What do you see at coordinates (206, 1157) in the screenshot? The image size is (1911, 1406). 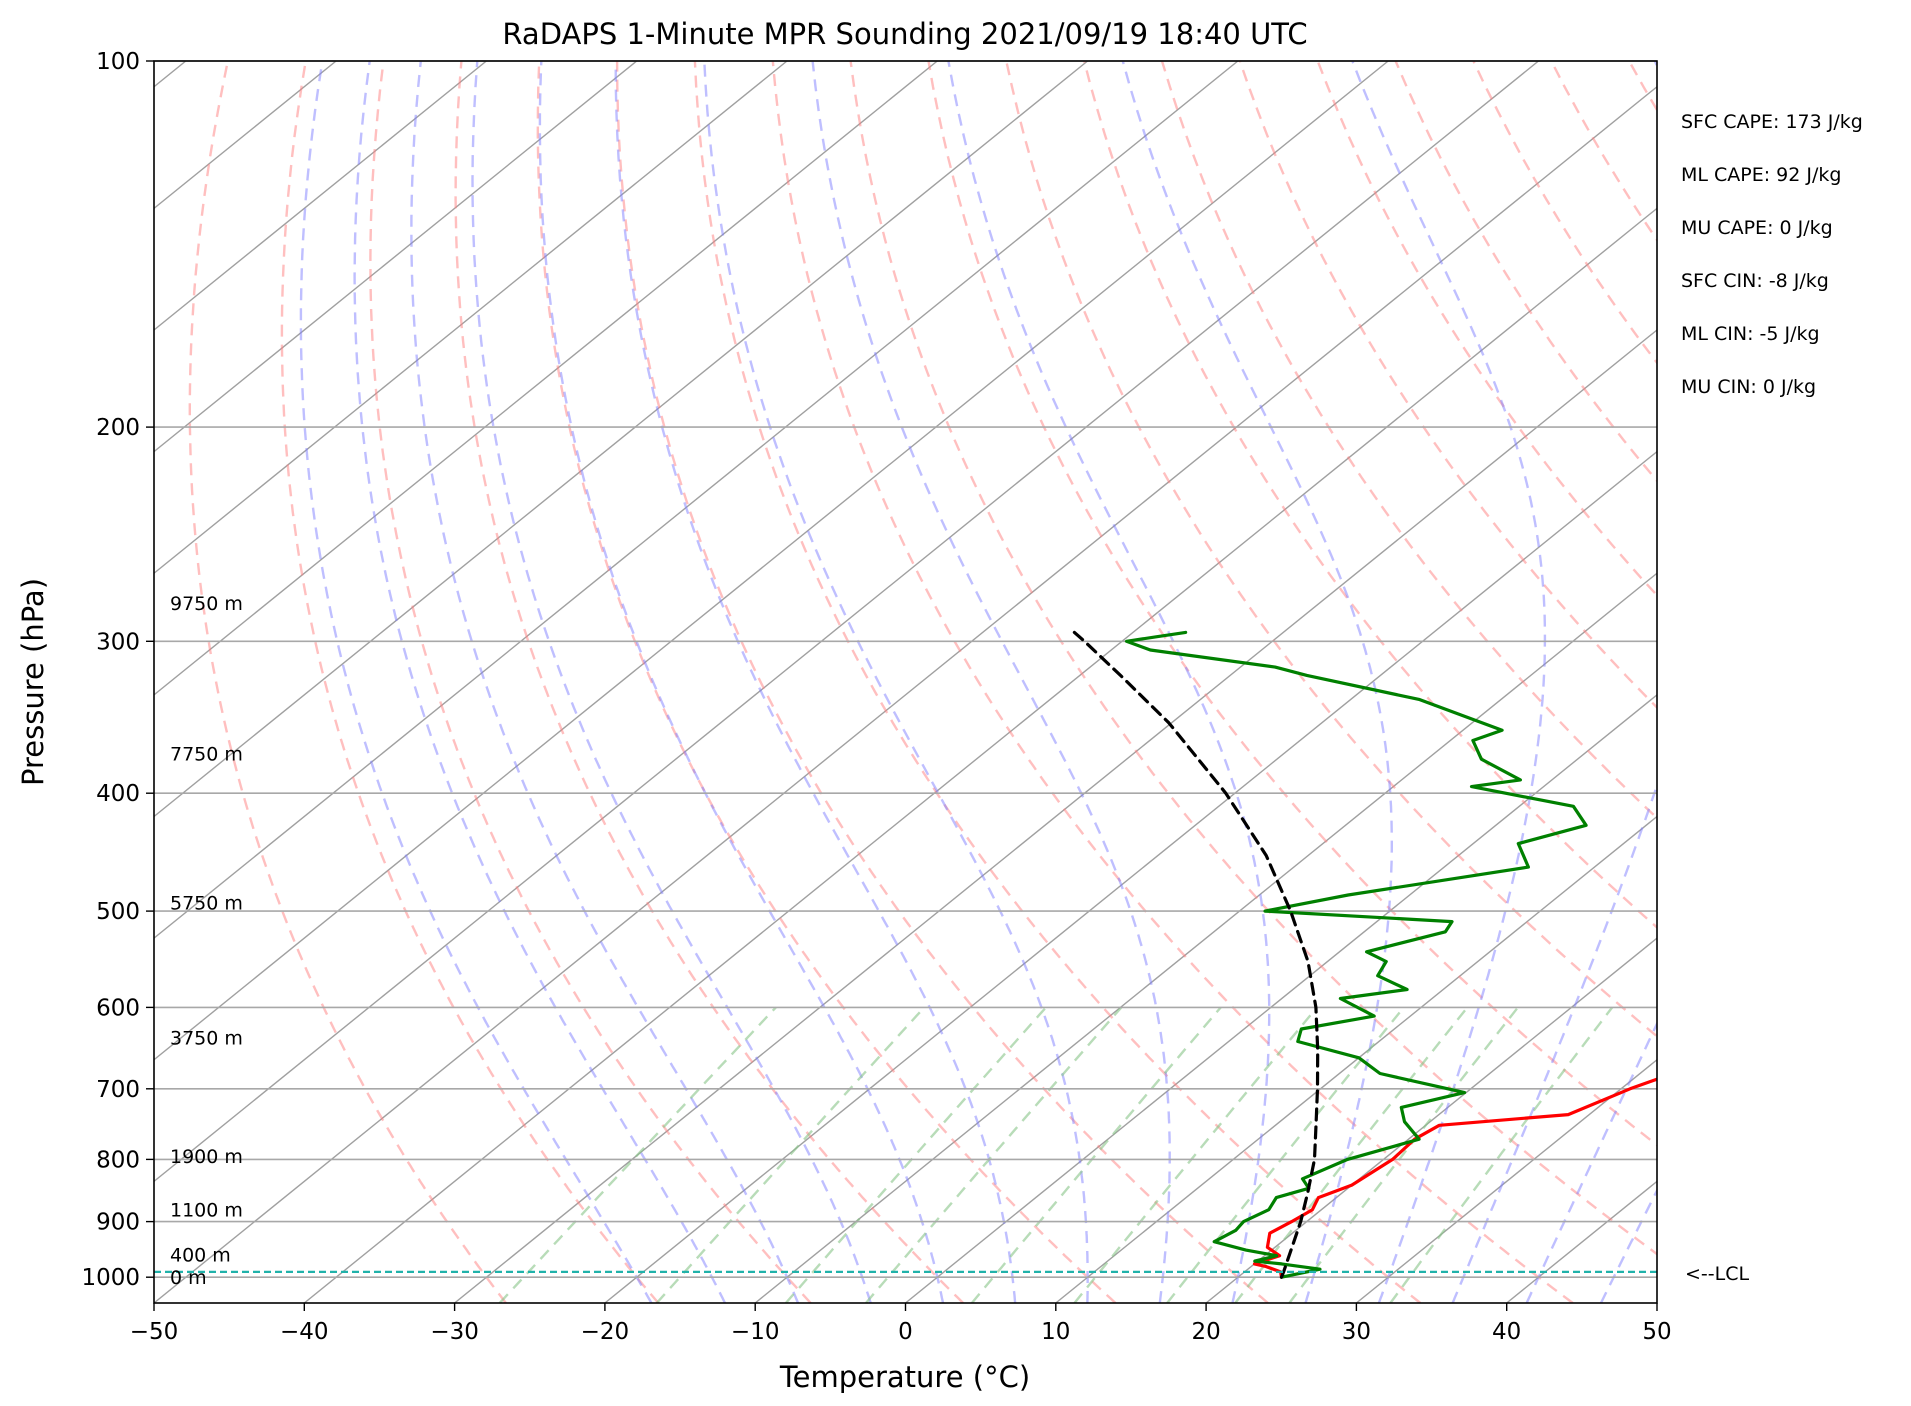 I see `height-label: 1900 m` at bounding box center [206, 1157].